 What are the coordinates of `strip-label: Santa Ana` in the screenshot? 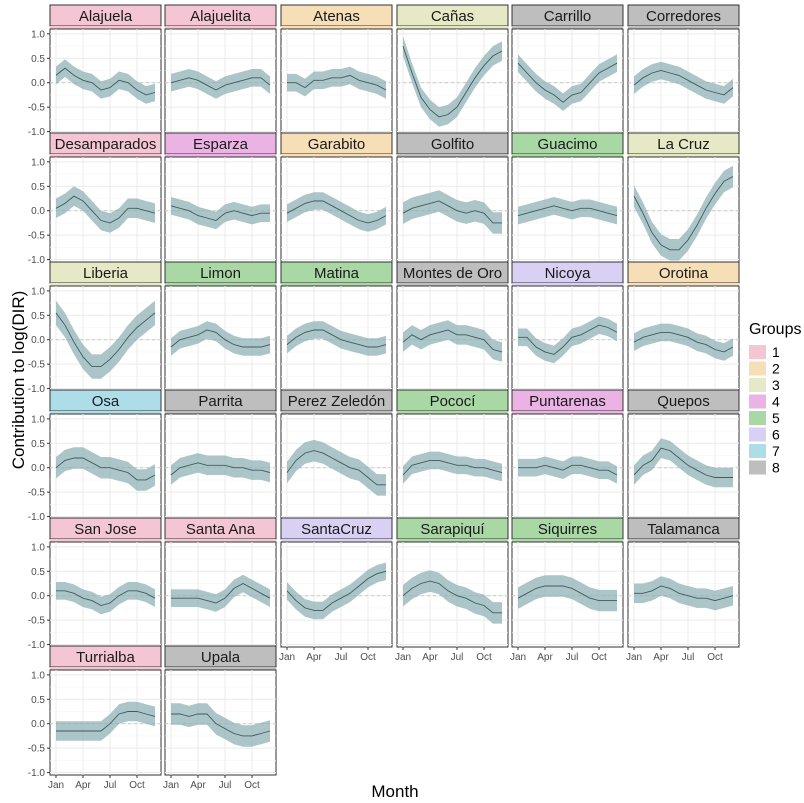 It's located at (221, 529).